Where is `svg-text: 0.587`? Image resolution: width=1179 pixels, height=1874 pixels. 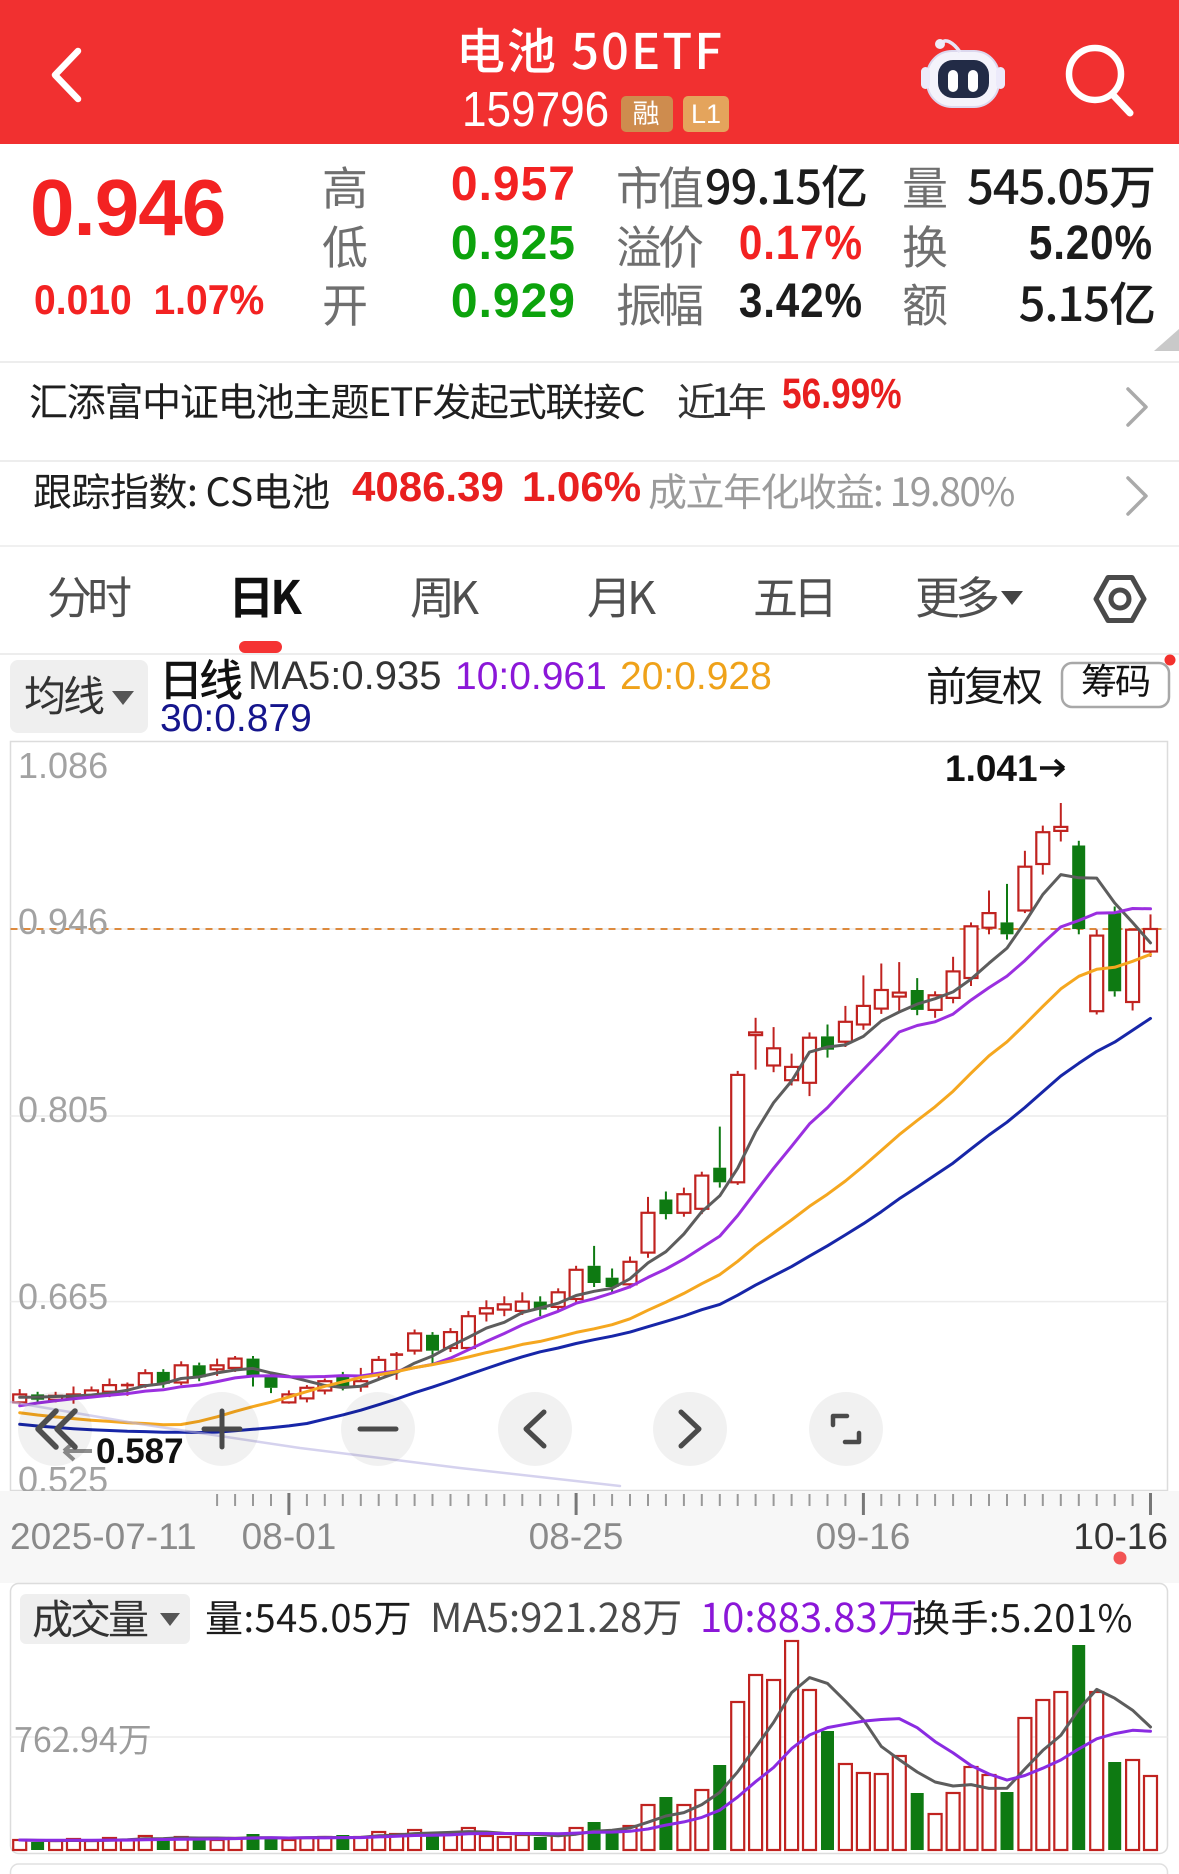
svg-text: 0.587 is located at coordinates (140, 1451).